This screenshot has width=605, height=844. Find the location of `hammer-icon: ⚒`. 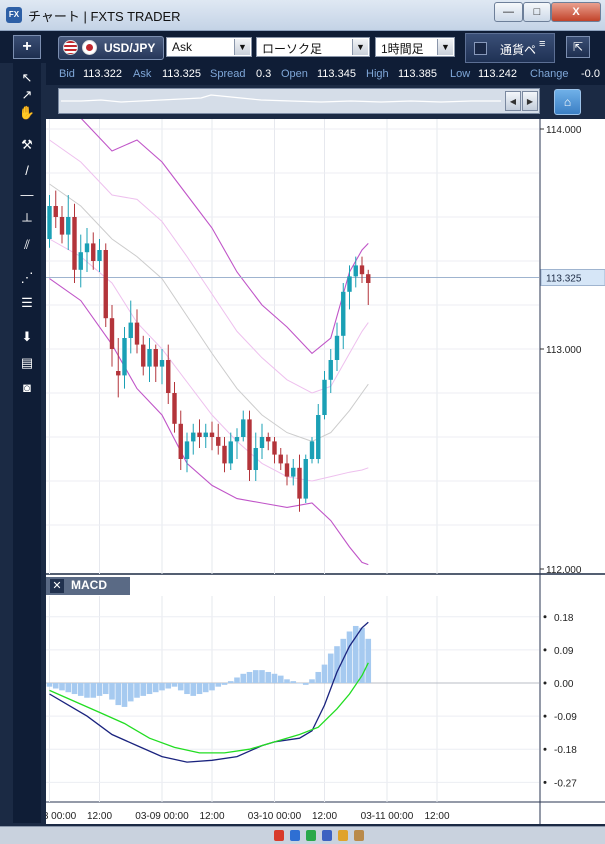

hammer-icon: ⚒ is located at coordinates (27, 144).